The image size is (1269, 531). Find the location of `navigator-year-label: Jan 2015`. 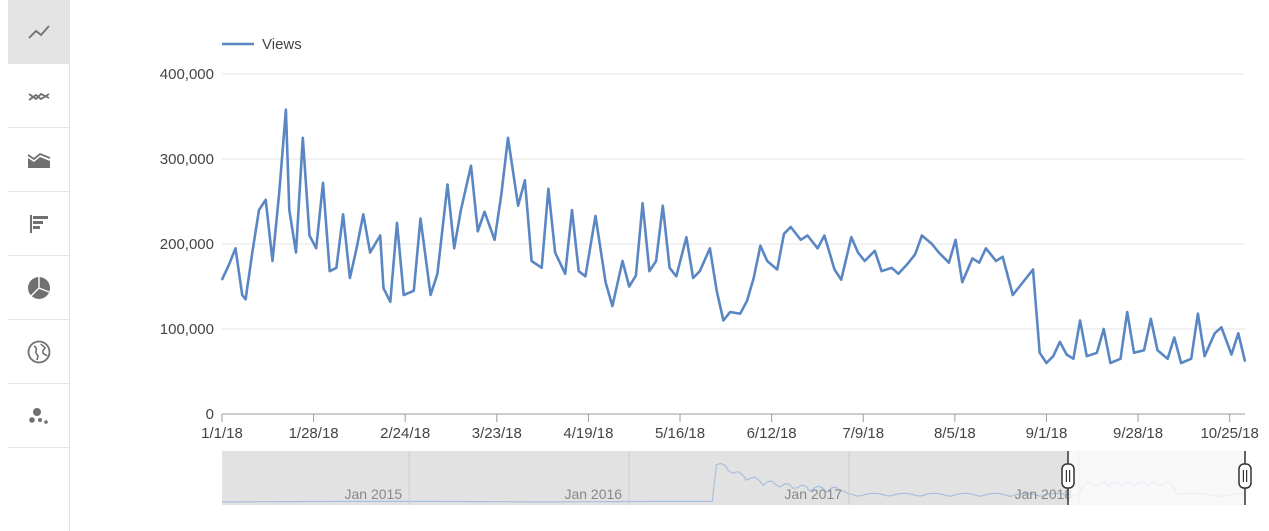

navigator-year-label: Jan 2015 is located at coordinates (374, 494).